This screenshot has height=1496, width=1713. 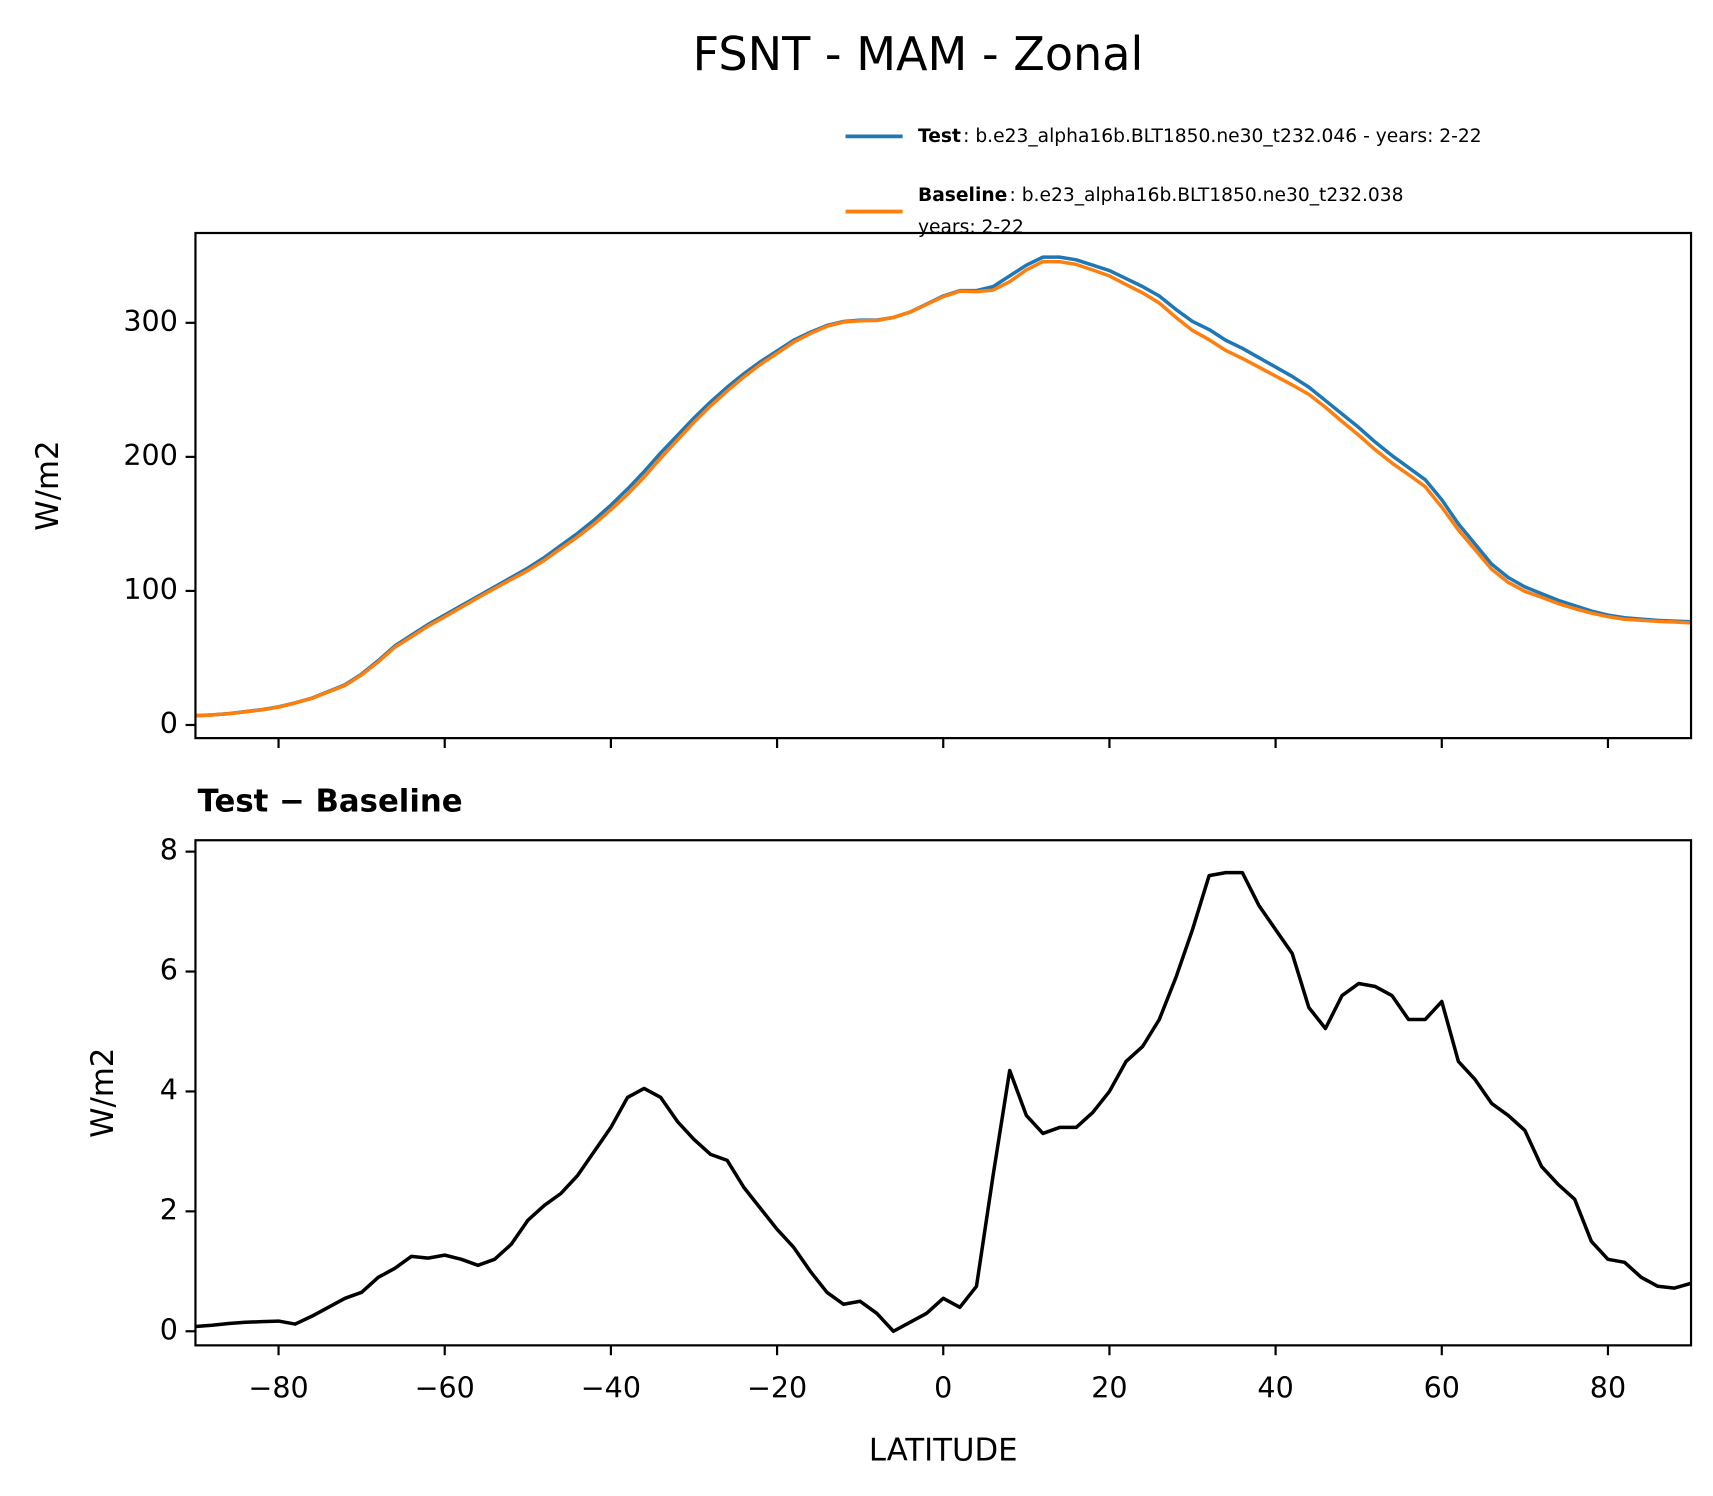 I want to click on x-axis-label: LATITUDE, so click(x=943, y=1450).